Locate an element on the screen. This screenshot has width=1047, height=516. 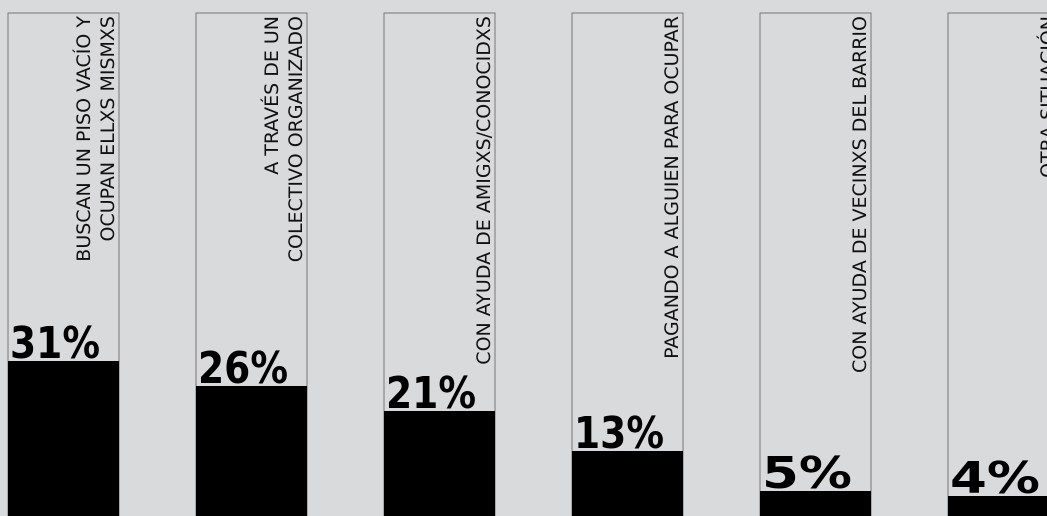
bar-column: 4% OTRA SITUACIÓN is located at coordinates (997, 264).